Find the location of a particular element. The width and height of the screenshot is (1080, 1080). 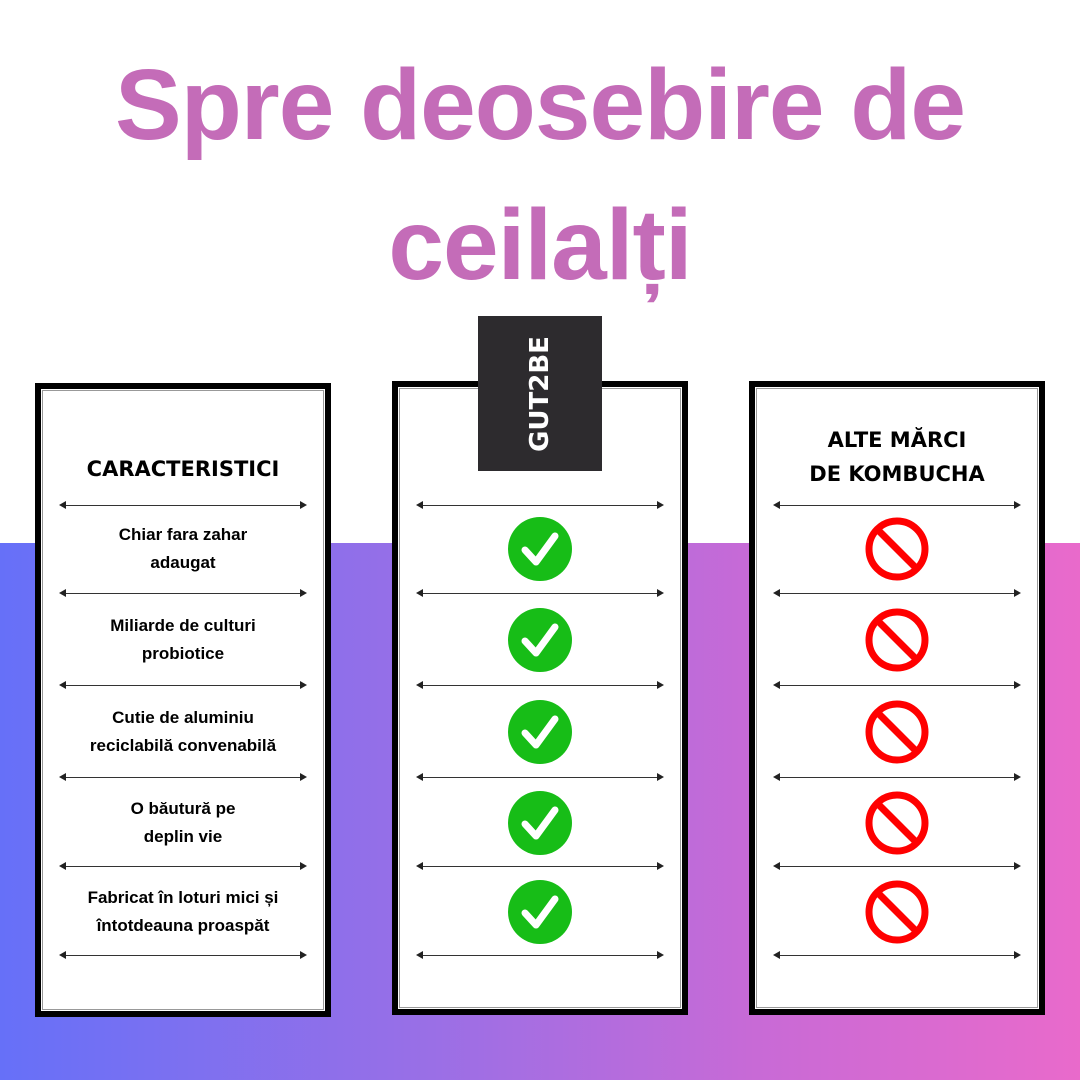

feature-label-line1: O băutură pe is located at coordinates (183, 808).